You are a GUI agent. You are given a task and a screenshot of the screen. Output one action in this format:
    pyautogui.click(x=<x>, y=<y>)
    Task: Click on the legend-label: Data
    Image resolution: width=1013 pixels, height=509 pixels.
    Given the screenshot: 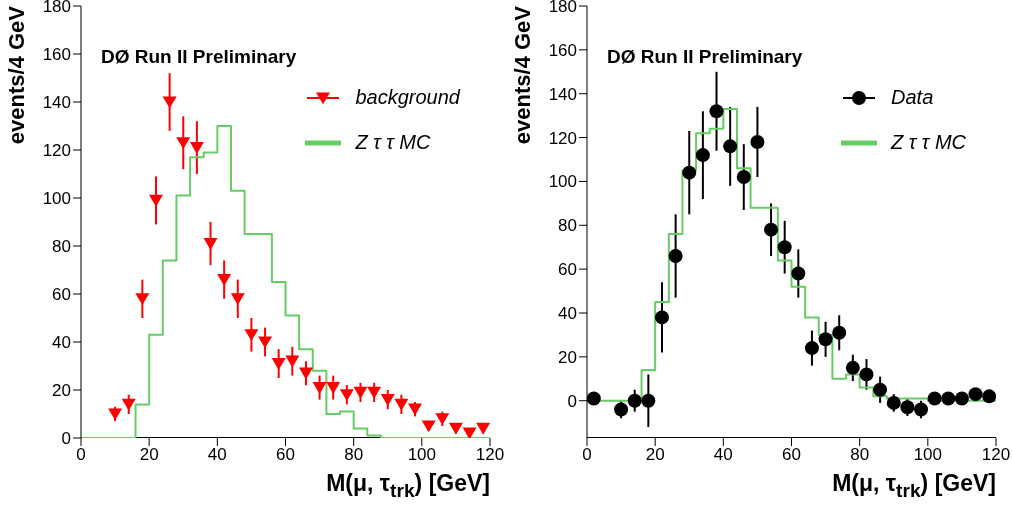 What is the action you would take?
    pyautogui.click(x=912, y=97)
    